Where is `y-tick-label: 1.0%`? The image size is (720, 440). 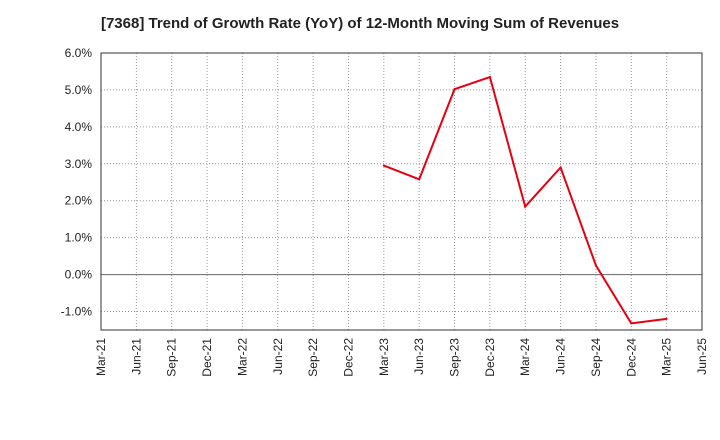
y-tick-label: 1.0% is located at coordinates (79, 238).